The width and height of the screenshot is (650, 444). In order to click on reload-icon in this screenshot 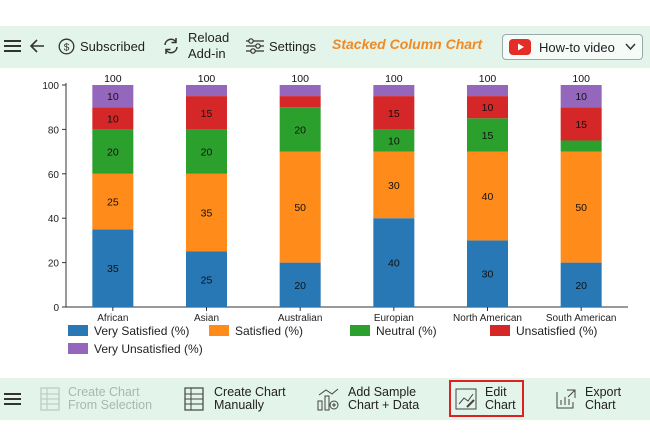, I will do `click(171, 46)`.